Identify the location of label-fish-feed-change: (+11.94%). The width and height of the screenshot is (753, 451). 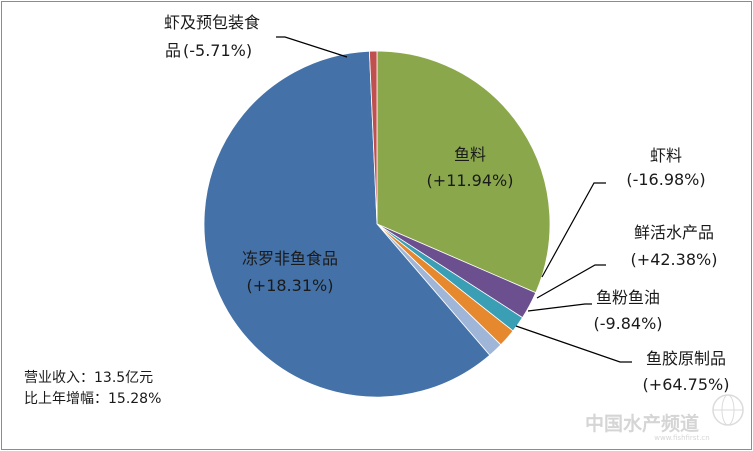
(470, 180).